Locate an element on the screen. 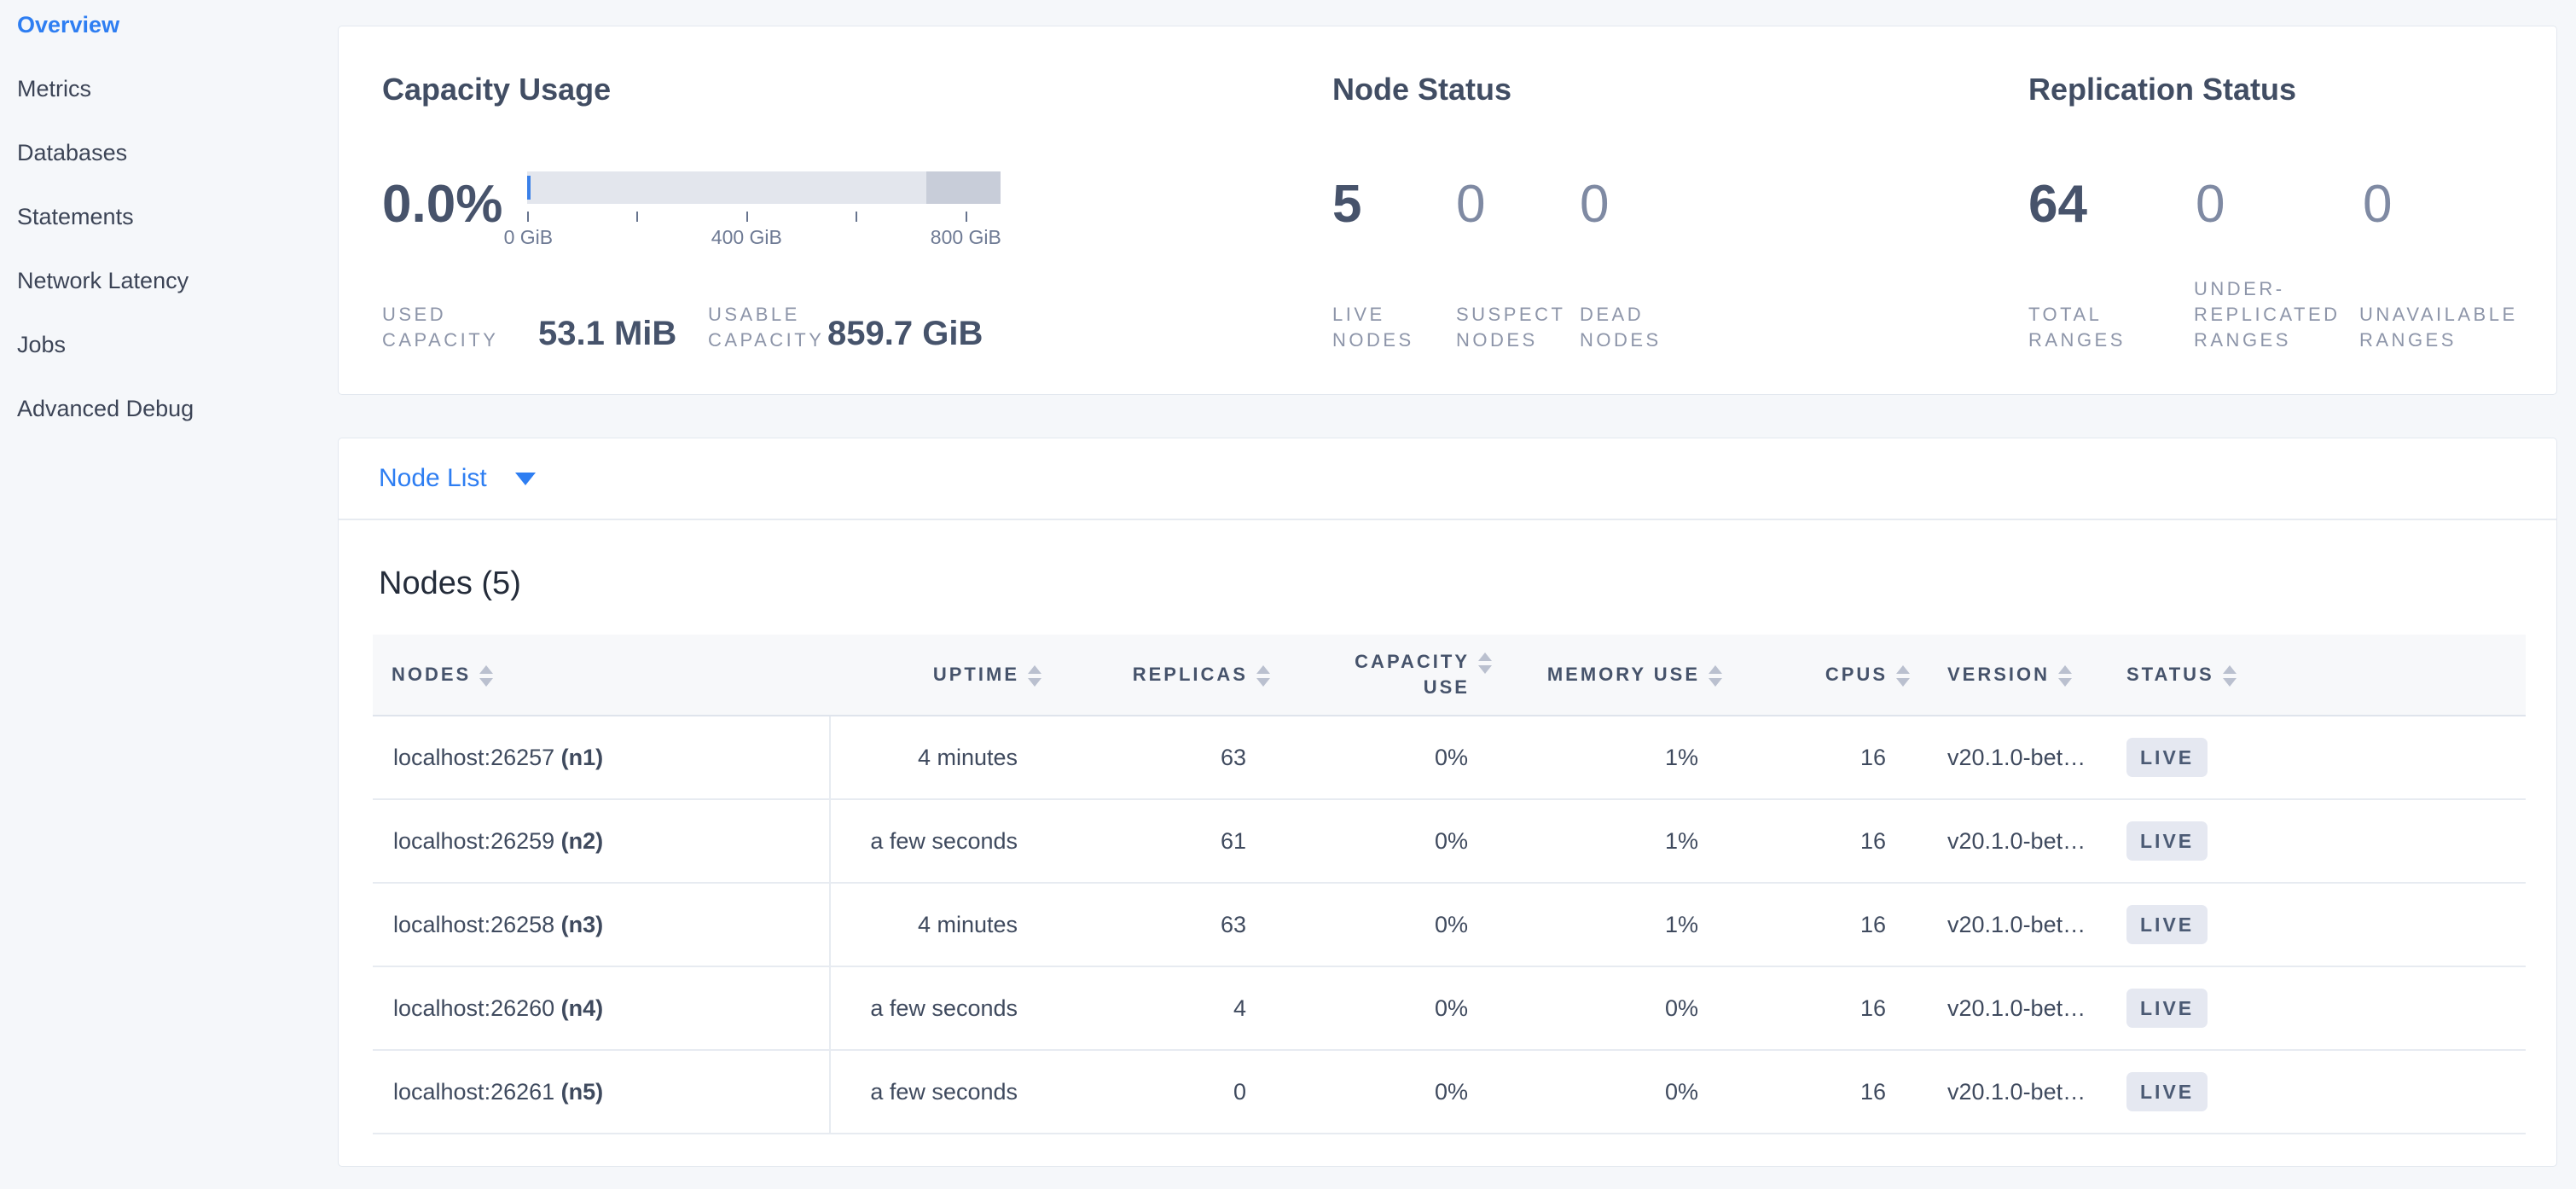 The width and height of the screenshot is (2576, 1189). live-nodes-label: LIVE NODES is located at coordinates (1373, 327).